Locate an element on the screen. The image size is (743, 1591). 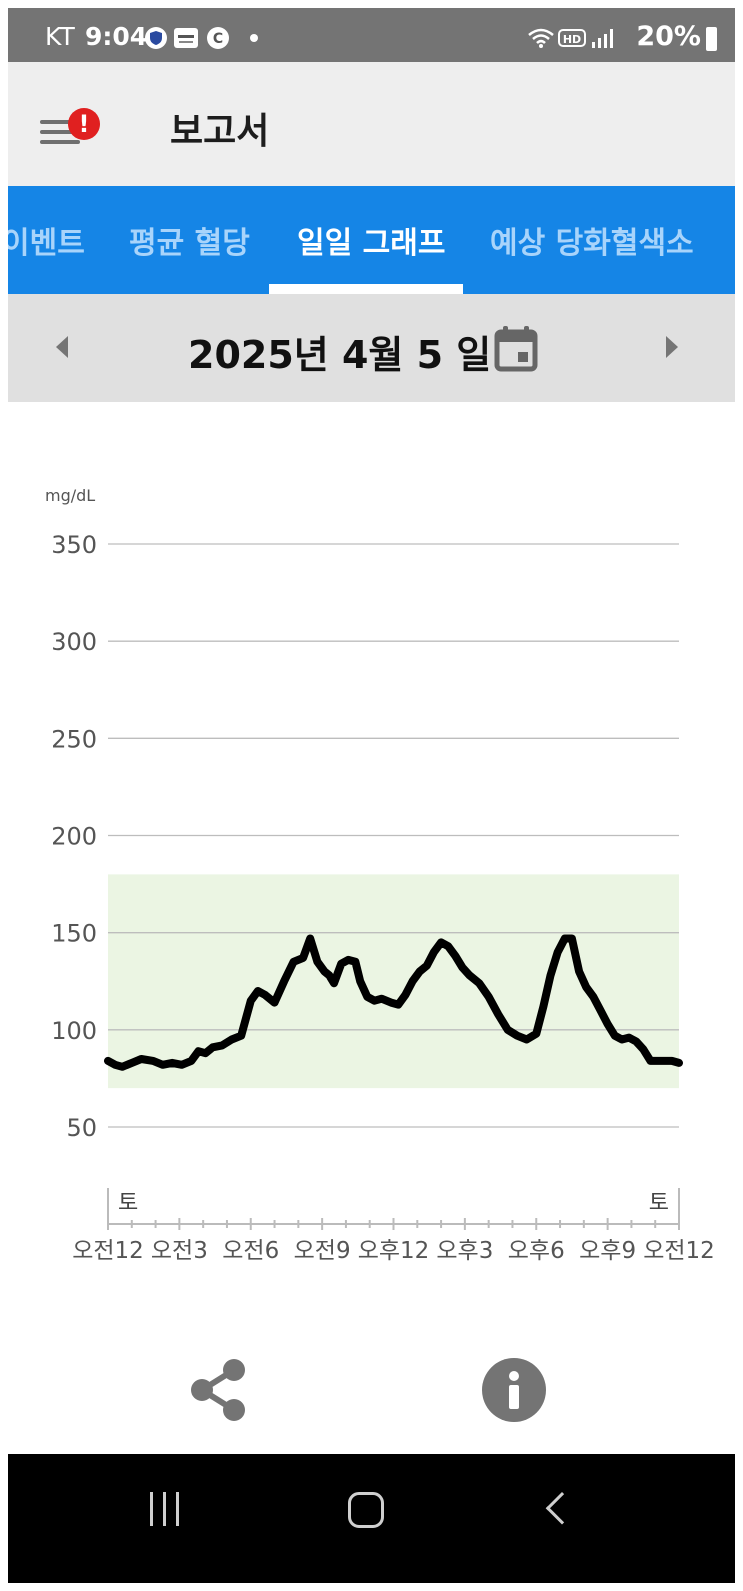
tab-daily-graph: 일일 그래프 is located at coordinates (371, 243).